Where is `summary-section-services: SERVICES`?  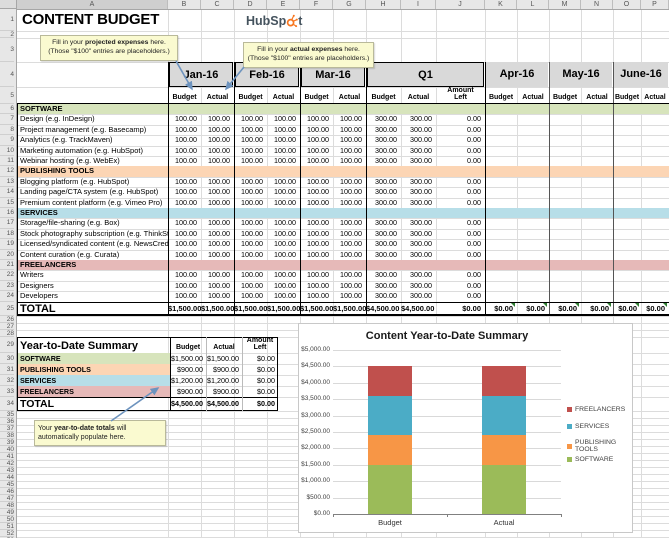 summary-section-services: SERVICES is located at coordinates (93, 380).